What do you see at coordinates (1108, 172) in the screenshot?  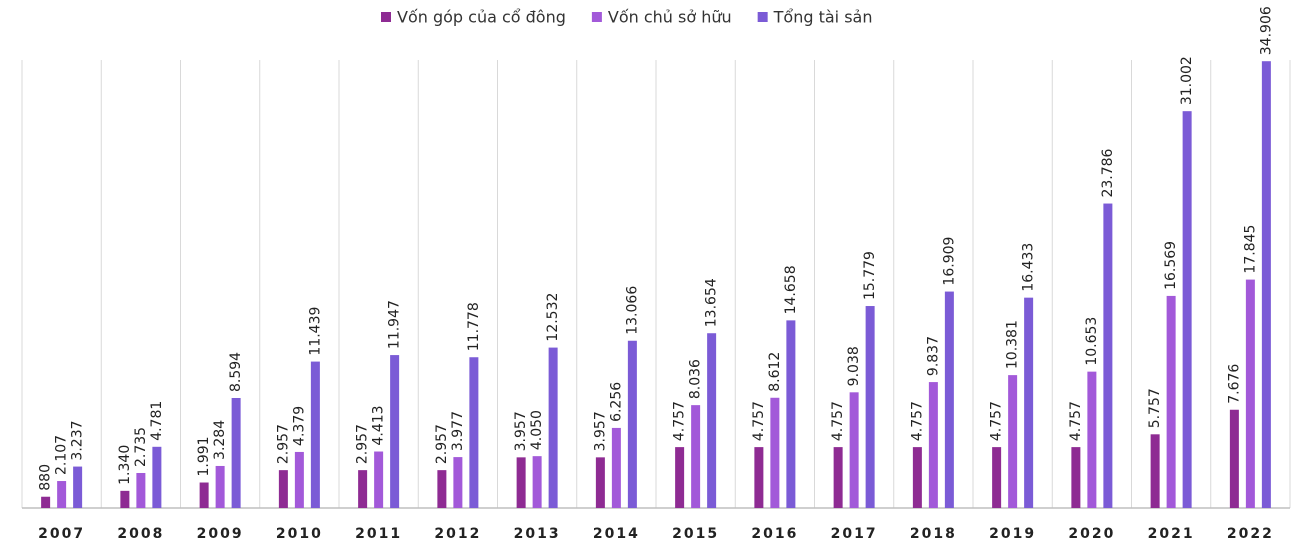 I see `data-label: 23.786` at bounding box center [1108, 172].